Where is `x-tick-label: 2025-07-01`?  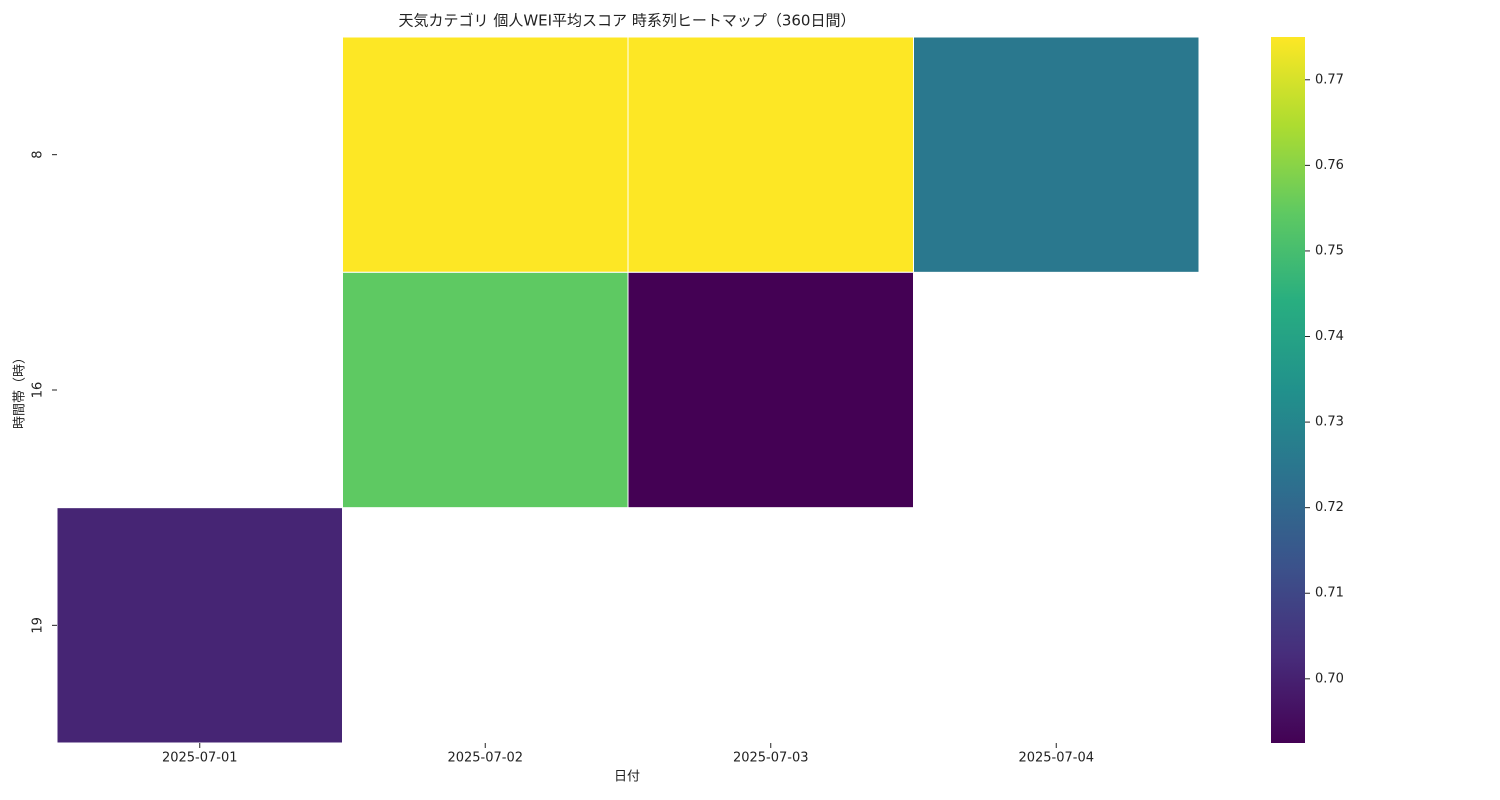 x-tick-label: 2025-07-01 is located at coordinates (200, 758).